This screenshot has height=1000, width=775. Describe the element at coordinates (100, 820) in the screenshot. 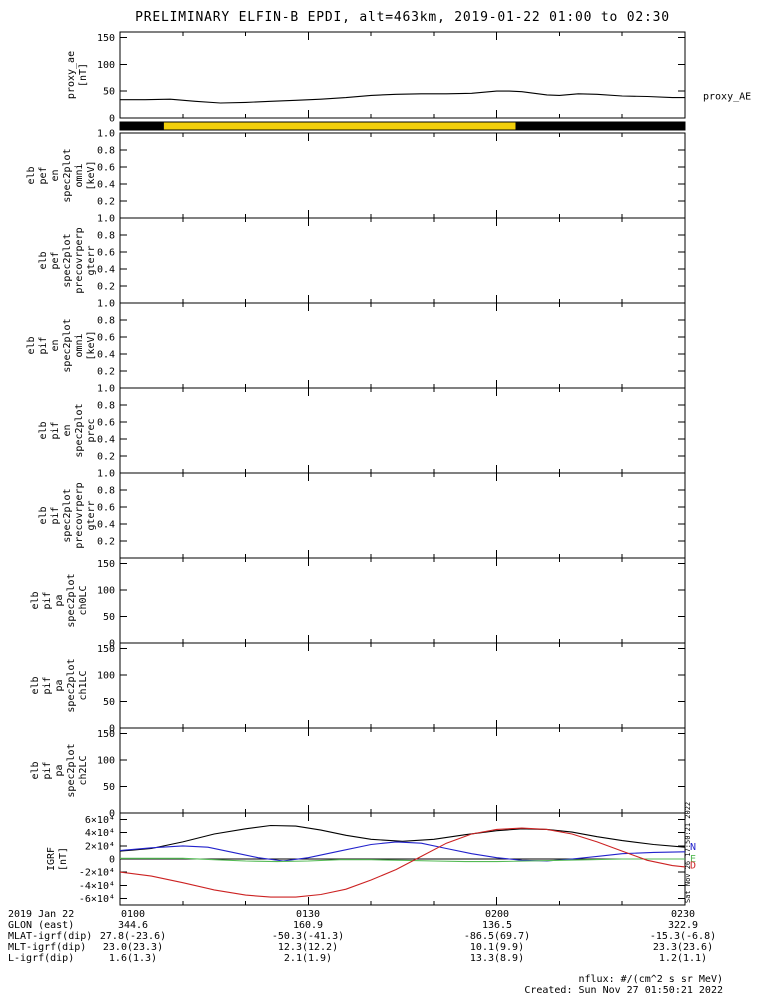

I see `y-tick-label: 6×10⁴` at that location.